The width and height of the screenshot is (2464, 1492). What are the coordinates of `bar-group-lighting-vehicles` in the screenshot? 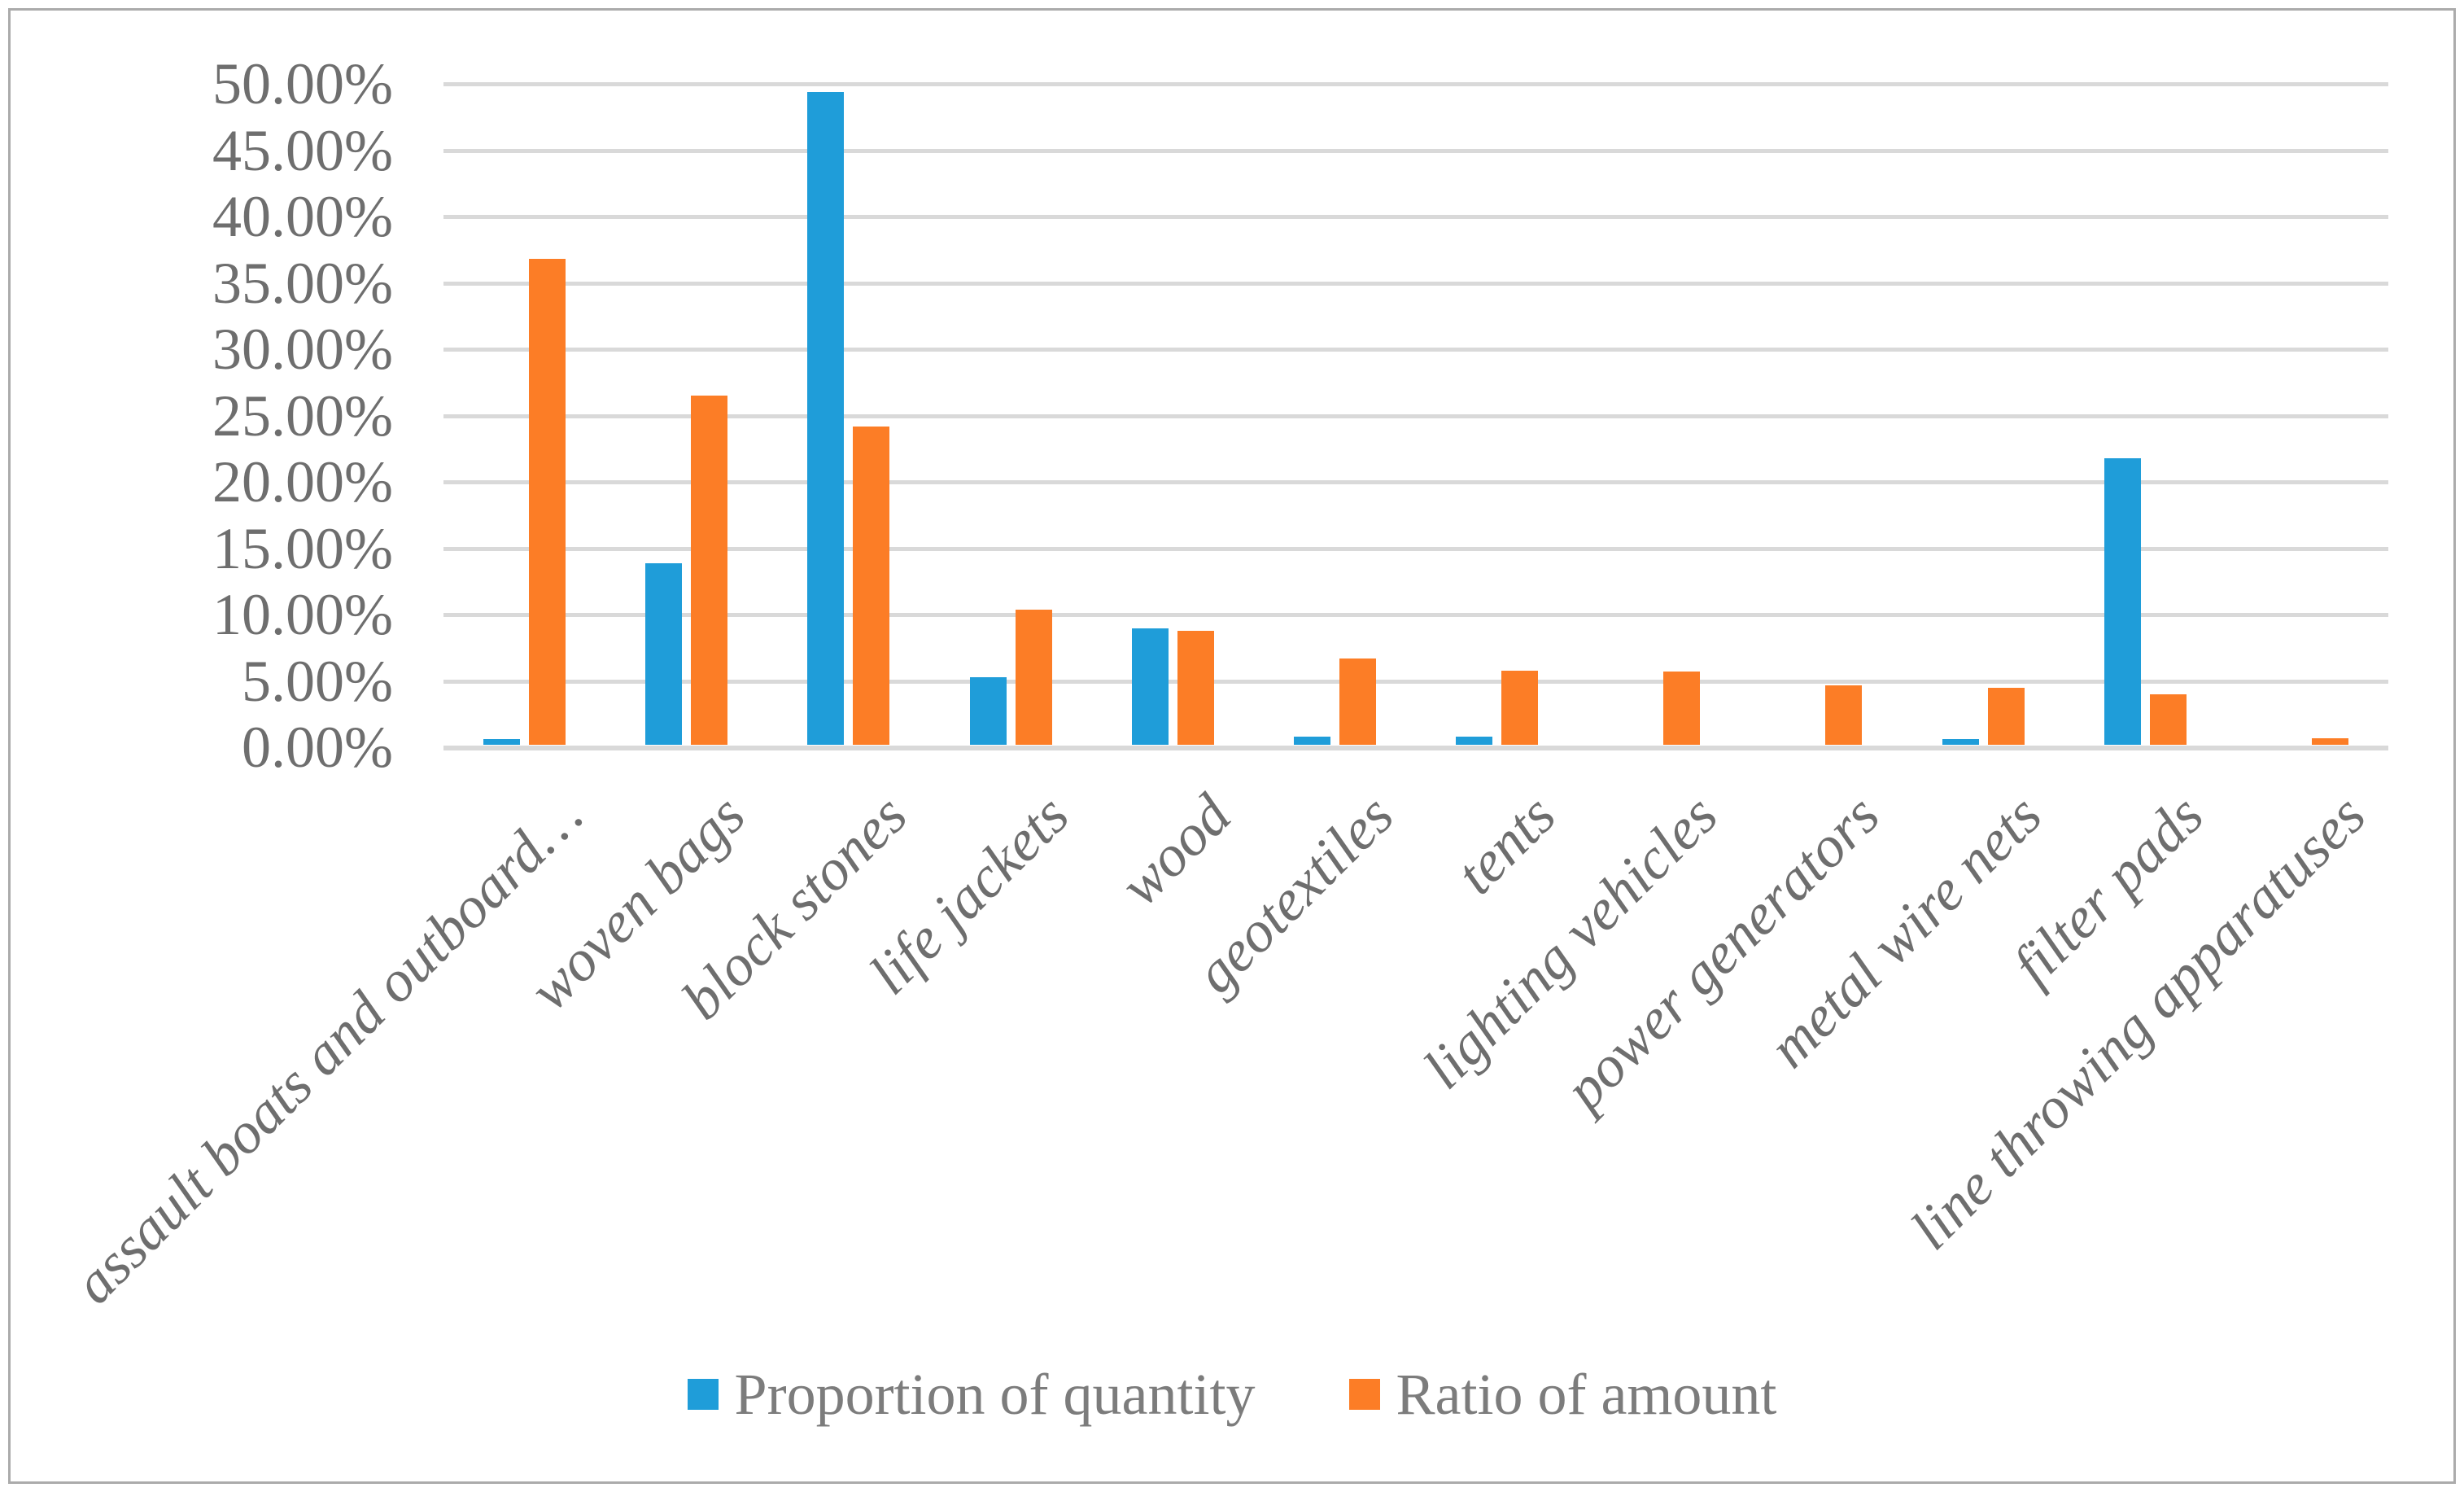 It's located at (1659, 414).